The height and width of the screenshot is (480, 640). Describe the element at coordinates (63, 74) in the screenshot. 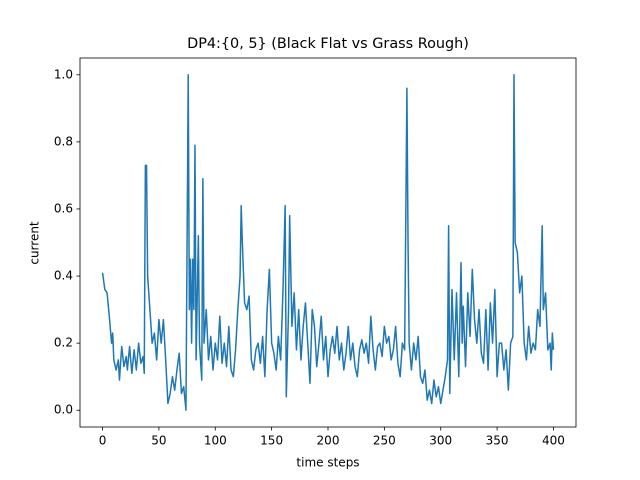

I see `y-tick-label: 1.0` at that location.